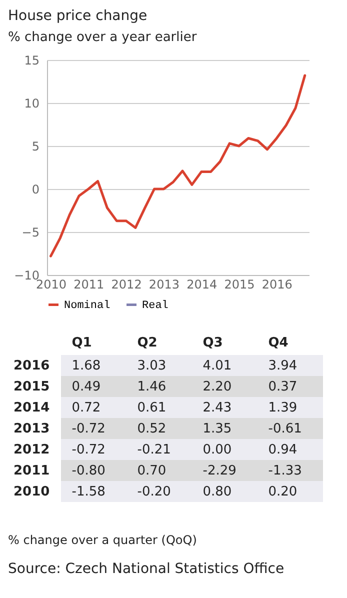 Image resolution: width=347 pixels, height=598 pixels. I want to click on data-label: 0.72, so click(86, 408).